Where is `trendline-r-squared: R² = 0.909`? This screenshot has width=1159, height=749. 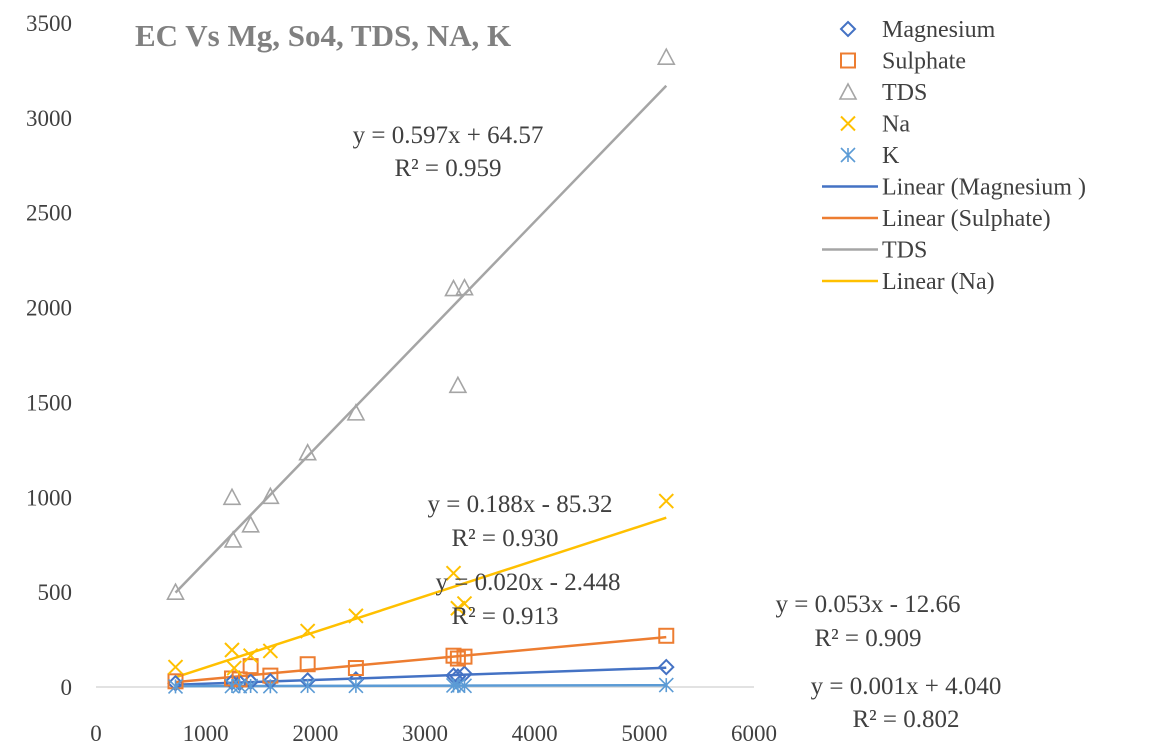 trendline-r-squared: R² = 0.909 is located at coordinates (867, 638).